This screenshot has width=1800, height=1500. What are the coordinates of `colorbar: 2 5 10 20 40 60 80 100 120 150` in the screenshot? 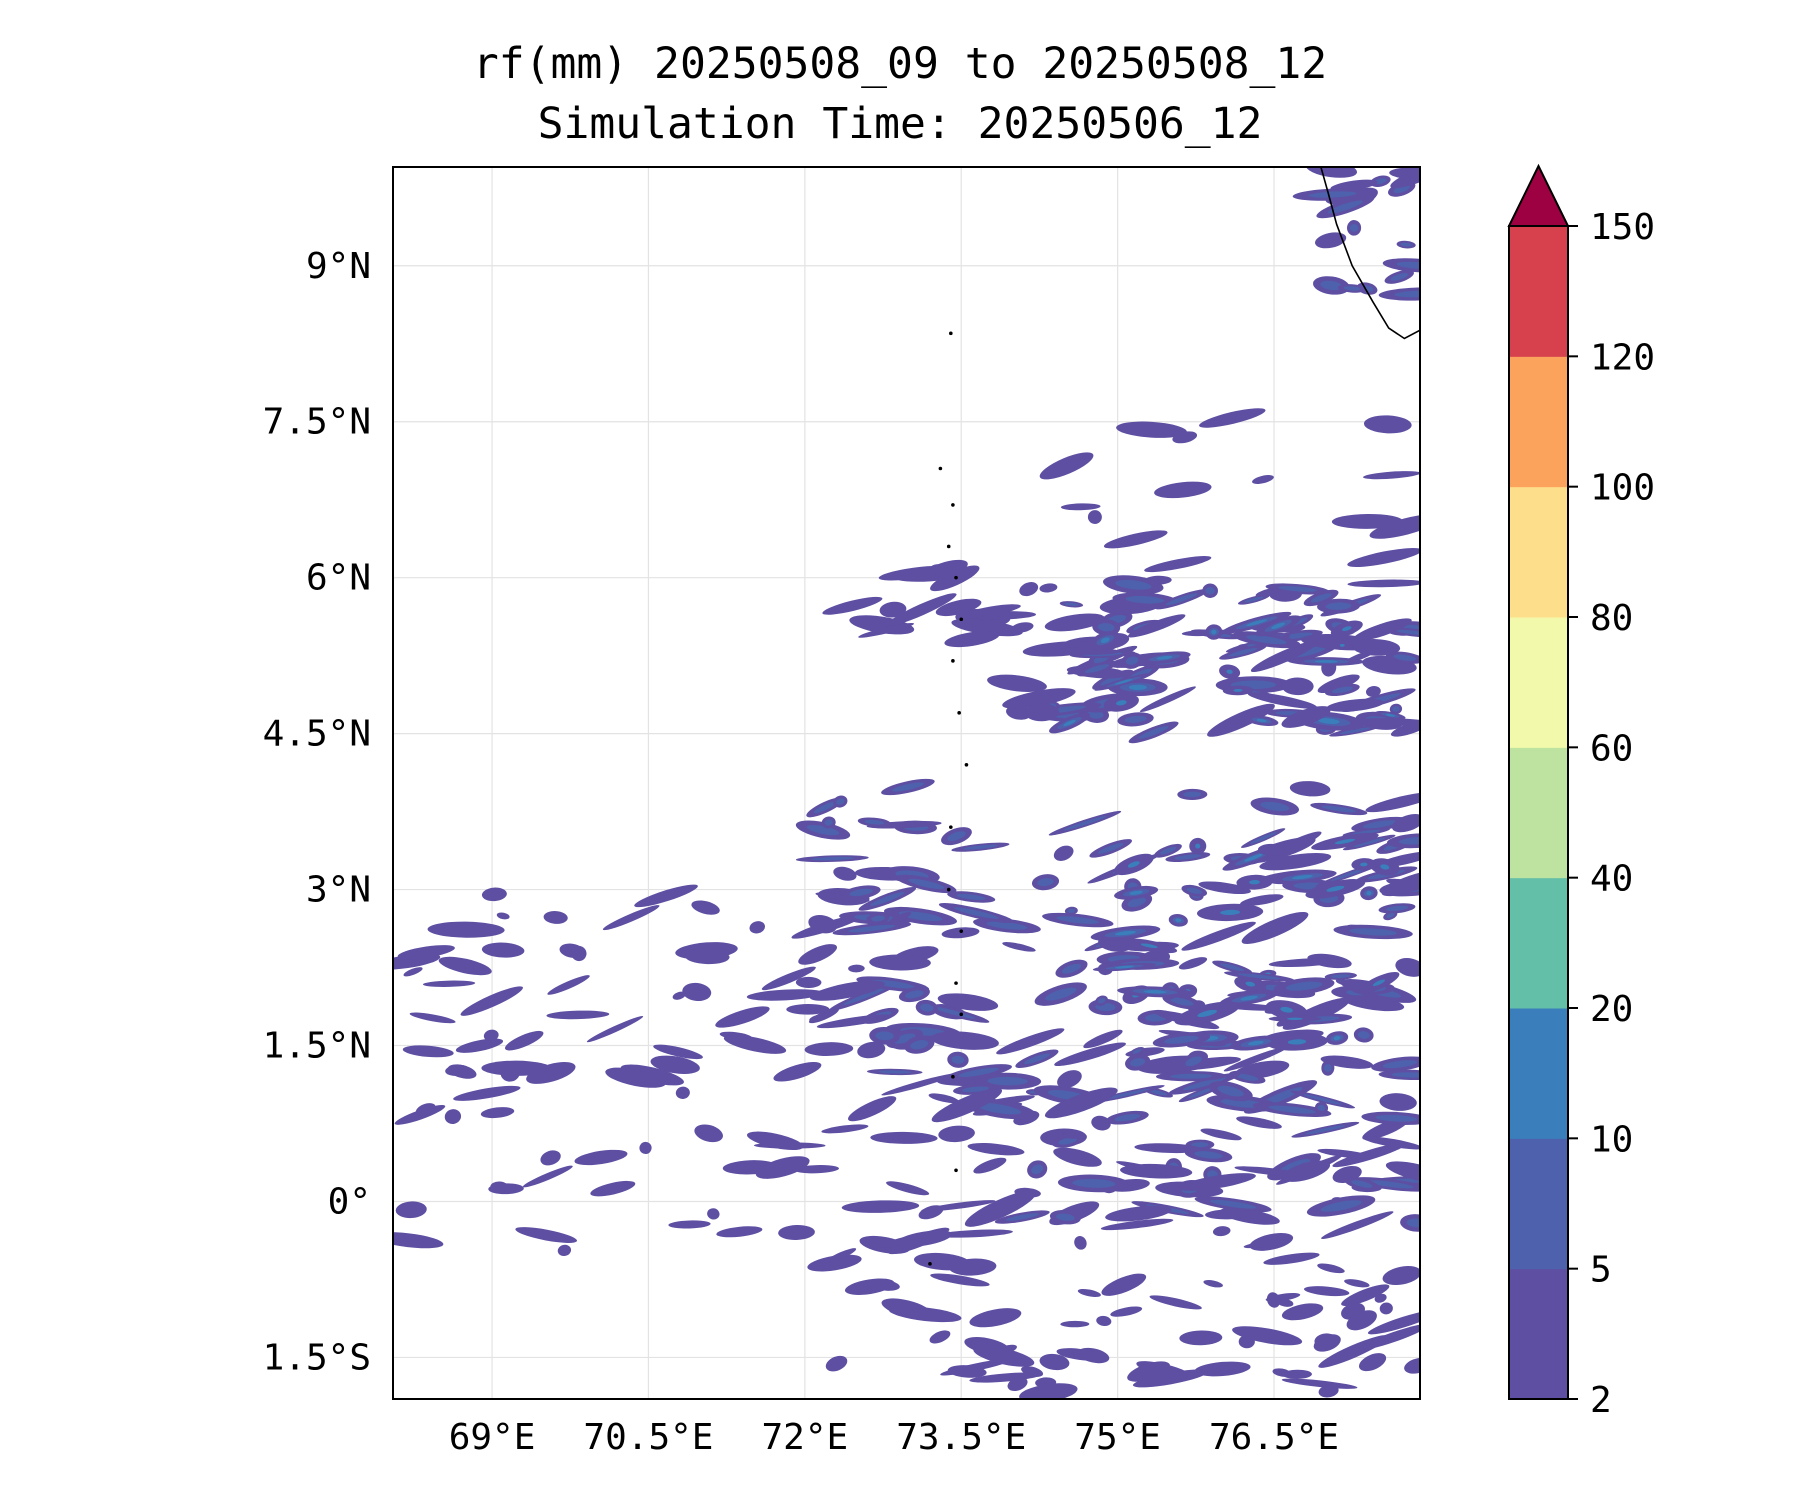 It's located at (1581, 792).